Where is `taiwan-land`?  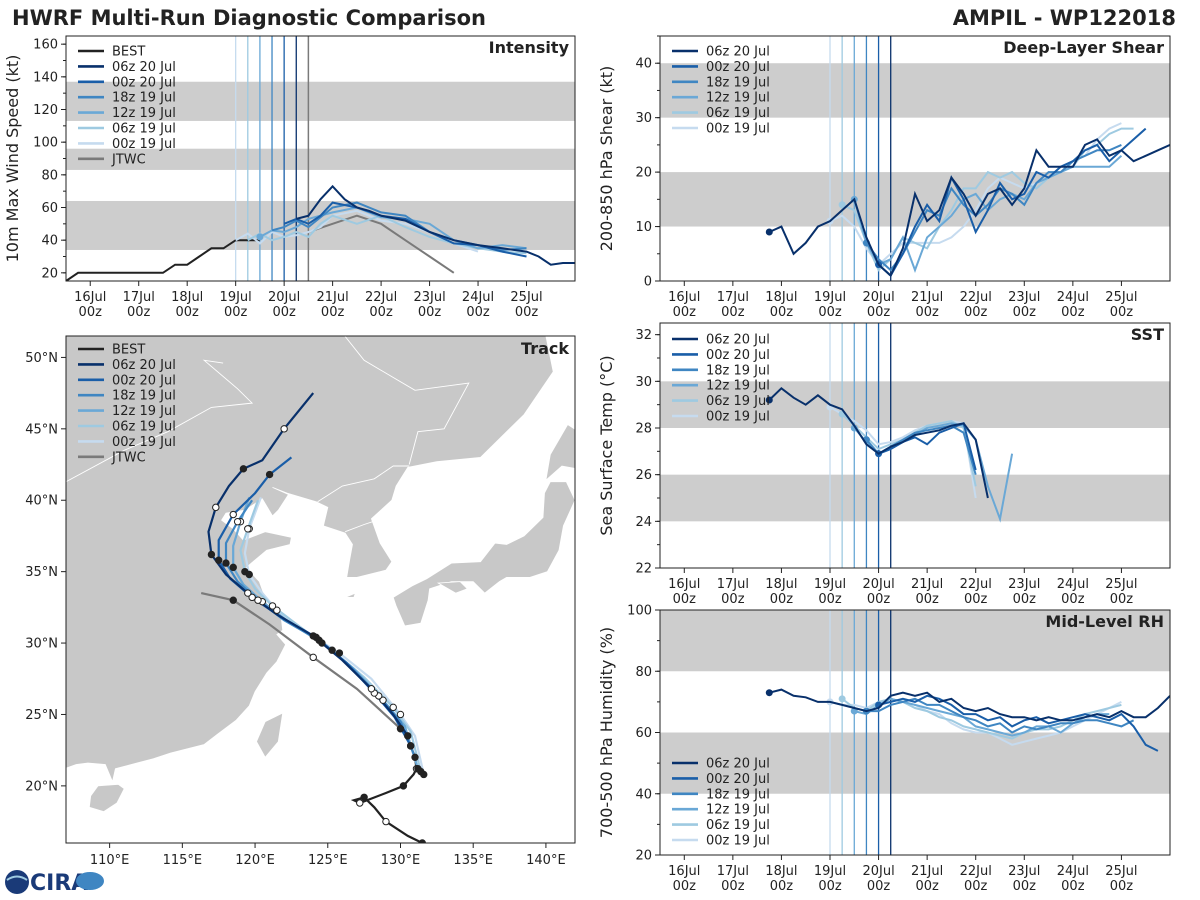 taiwan-land is located at coordinates (270, 735).